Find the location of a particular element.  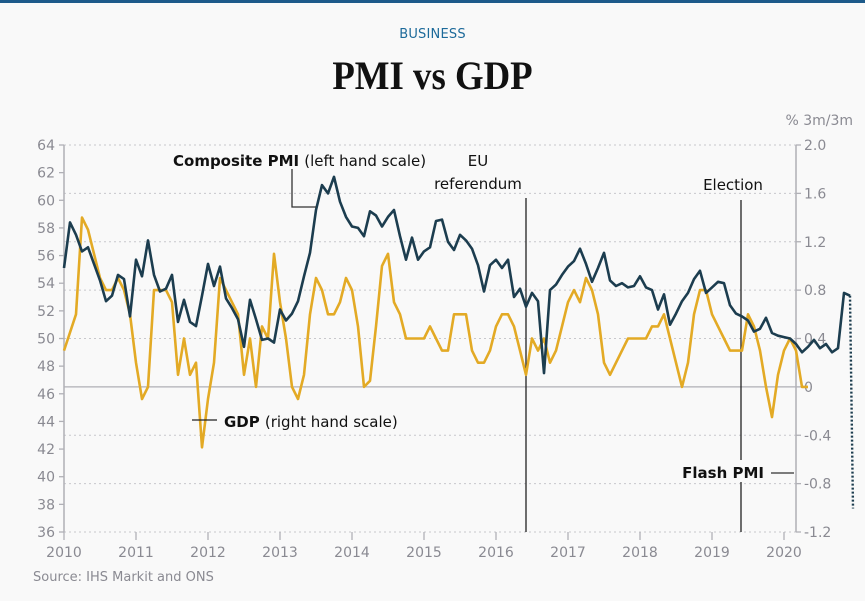

left-tick-label: 50 is located at coordinates (46, 340).